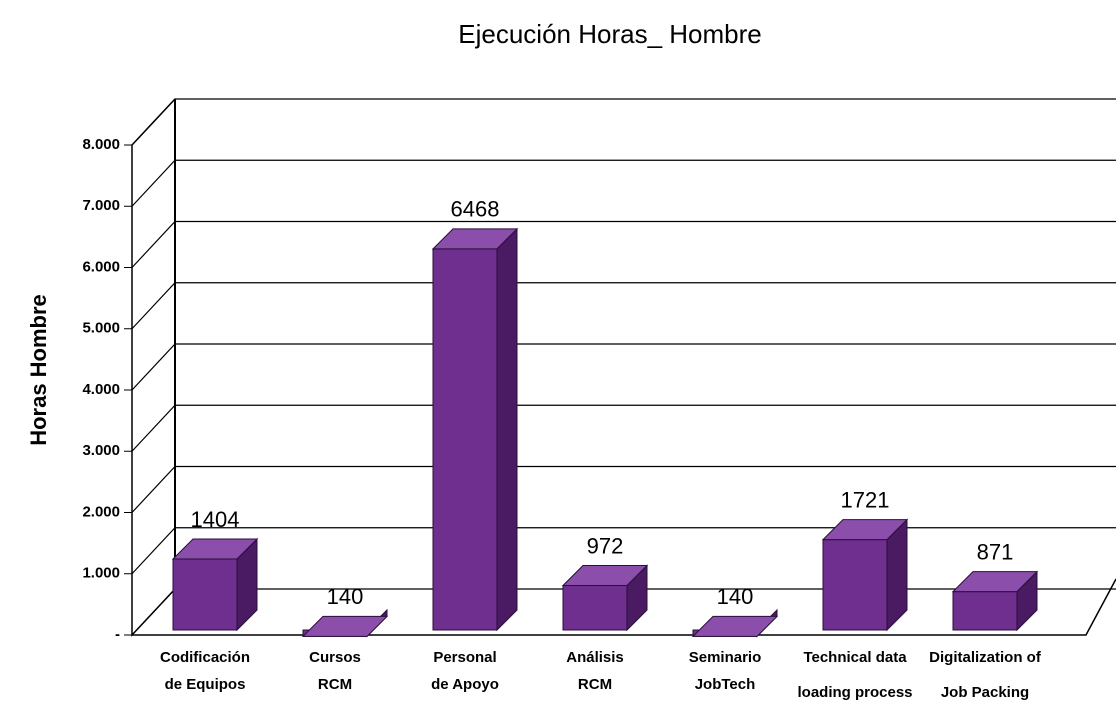 The width and height of the screenshot is (1116, 709). I want to click on value-label: 1721, so click(865, 499).